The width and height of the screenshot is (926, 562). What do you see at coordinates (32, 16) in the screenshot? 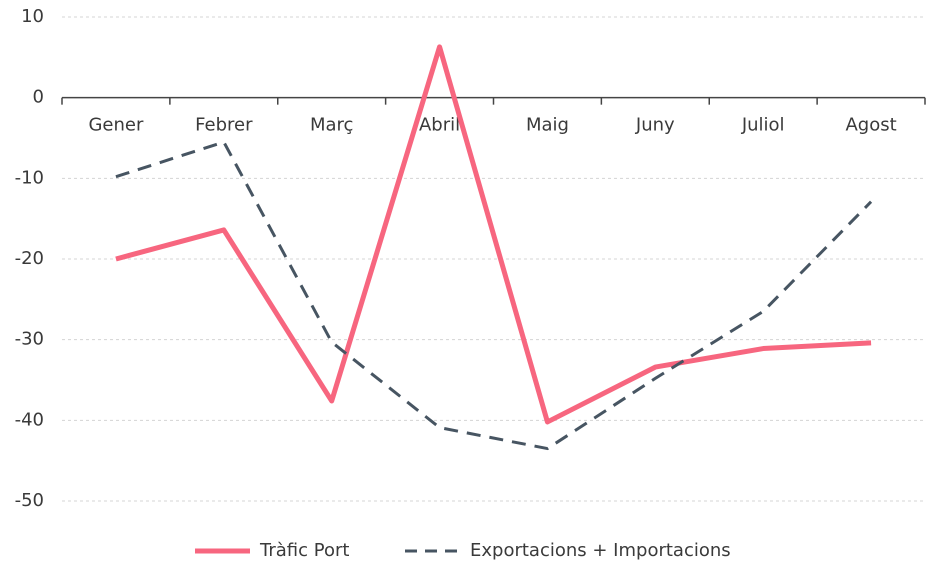
I see `y-tick-label: 10` at bounding box center [32, 16].